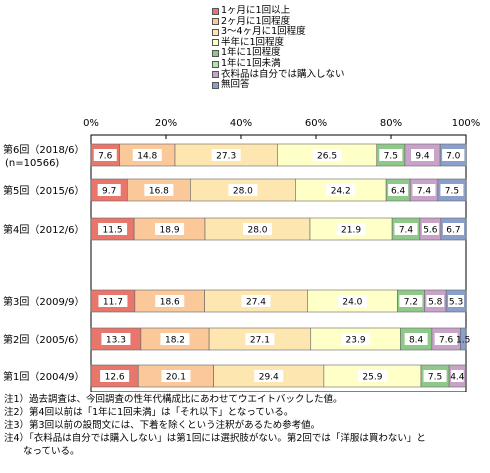 The height and width of the screenshot is (473, 490). I want to click on data-label: 7.2, so click(411, 303).